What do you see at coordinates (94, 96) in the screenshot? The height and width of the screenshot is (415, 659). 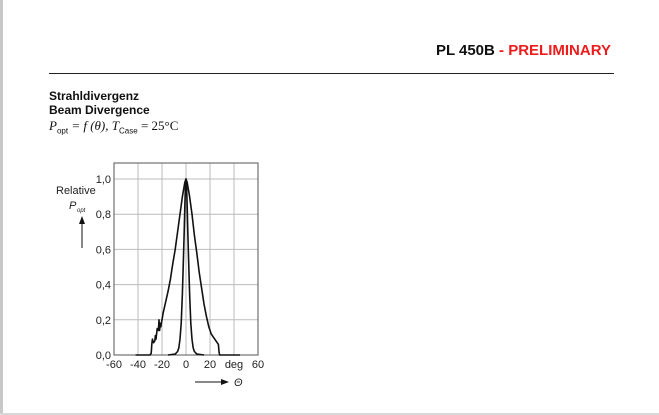 I see `section-title-german: Strahldivergenz` at bounding box center [94, 96].